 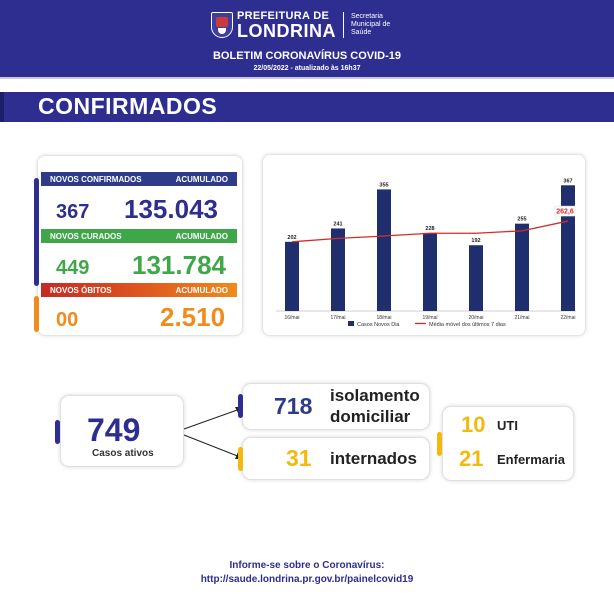 I want to click on hospital-accent, so click(x=439, y=444).